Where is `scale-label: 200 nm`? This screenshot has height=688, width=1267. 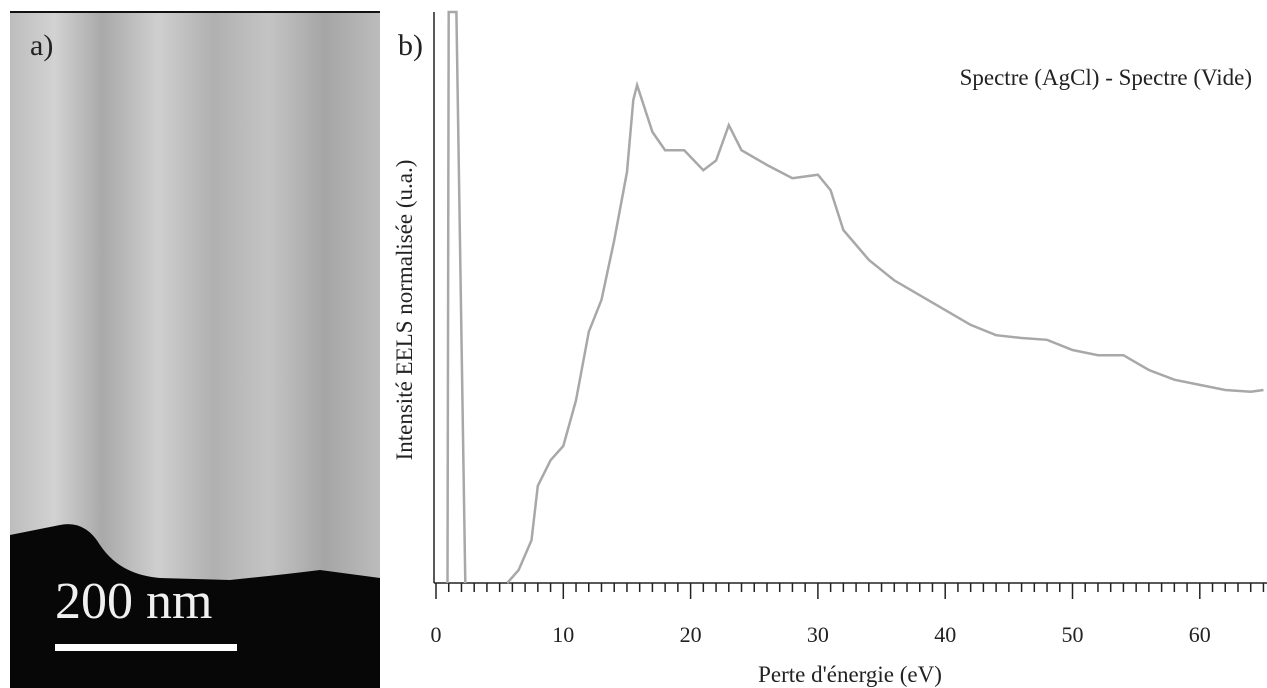 scale-label: 200 nm is located at coordinates (133, 601).